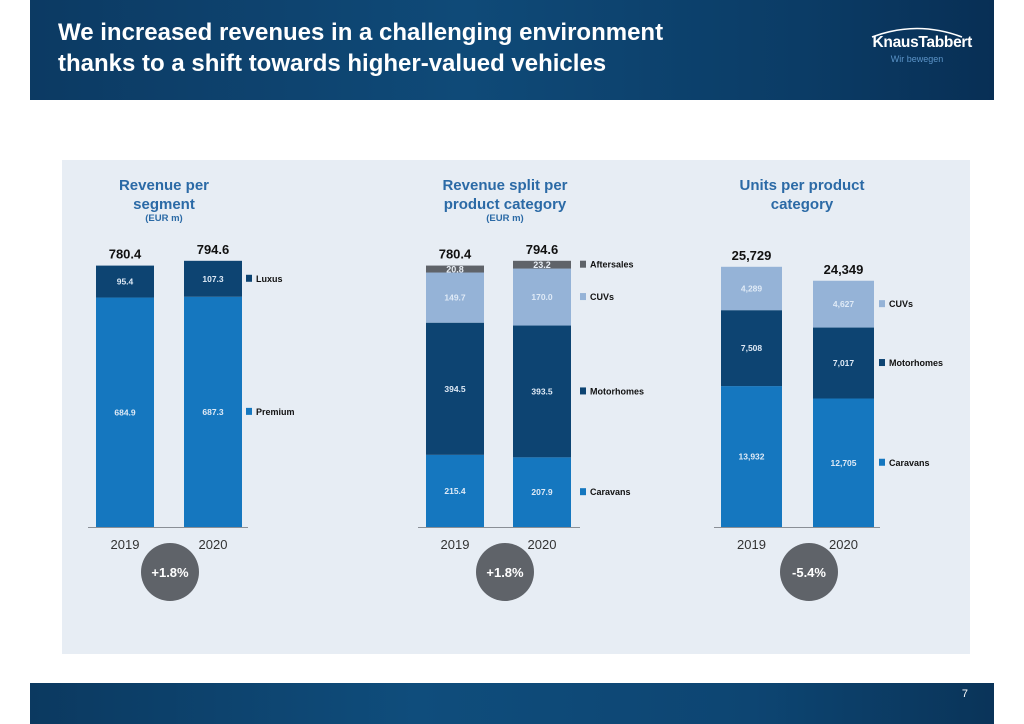 This screenshot has width=1024, height=724. I want to click on chart-1-total-label-2020: 794.6, so click(213, 249).